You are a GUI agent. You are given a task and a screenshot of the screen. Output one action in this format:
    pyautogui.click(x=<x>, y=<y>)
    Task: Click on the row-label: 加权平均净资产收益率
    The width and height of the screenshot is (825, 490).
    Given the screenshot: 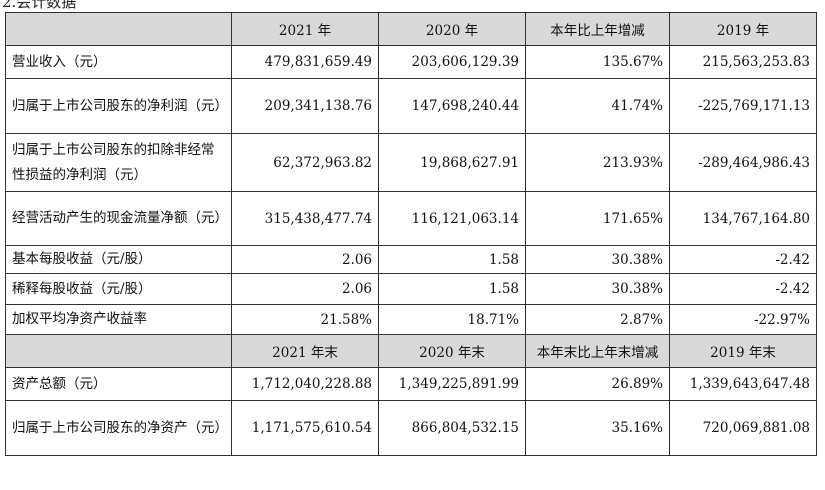 What is the action you would take?
    pyautogui.click(x=118, y=319)
    